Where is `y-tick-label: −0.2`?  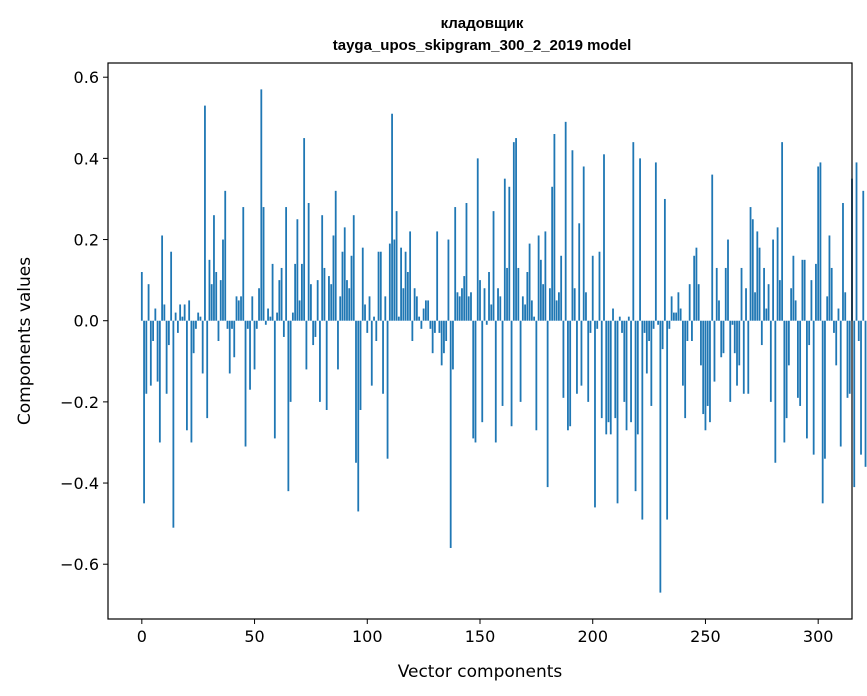 y-tick-label: −0.2 is located at coordinates (79, 402).